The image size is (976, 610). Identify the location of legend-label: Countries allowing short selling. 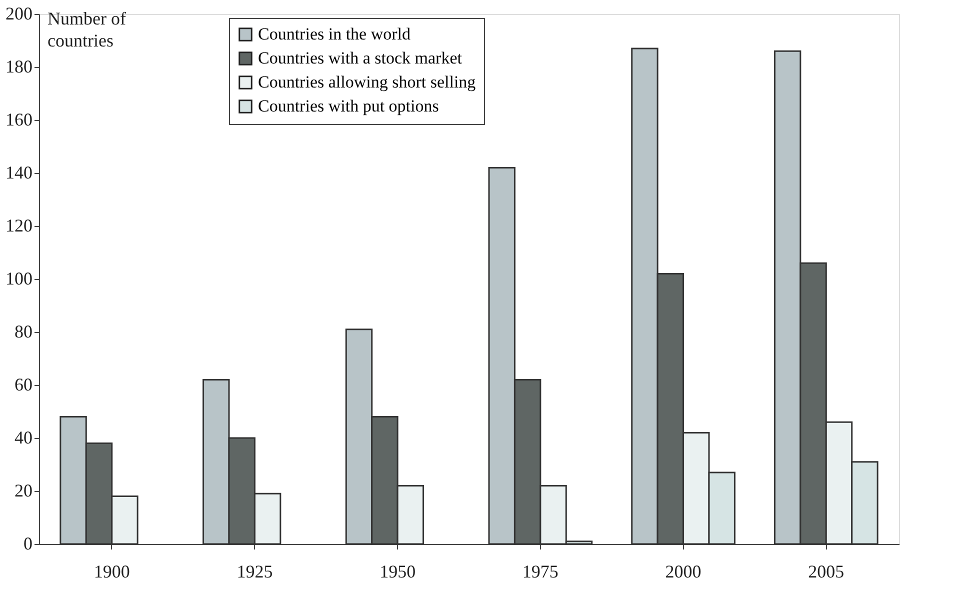
(367, 82).